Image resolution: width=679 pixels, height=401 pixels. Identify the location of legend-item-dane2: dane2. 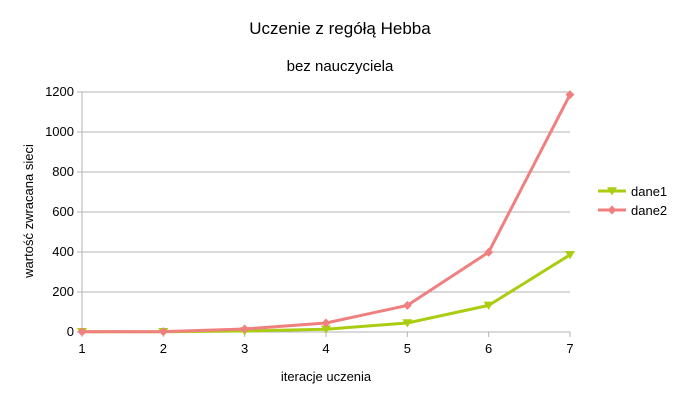
(632, 210).